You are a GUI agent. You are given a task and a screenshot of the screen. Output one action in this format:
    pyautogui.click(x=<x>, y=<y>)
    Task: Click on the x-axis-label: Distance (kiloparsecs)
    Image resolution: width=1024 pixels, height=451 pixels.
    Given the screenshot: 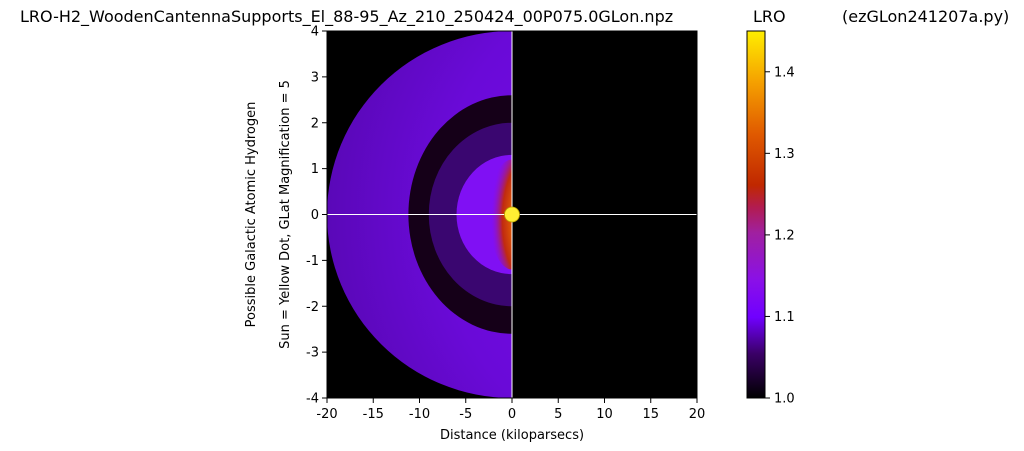 What is the action you would take?
    pyautogui.click(x=512, y=435)
    